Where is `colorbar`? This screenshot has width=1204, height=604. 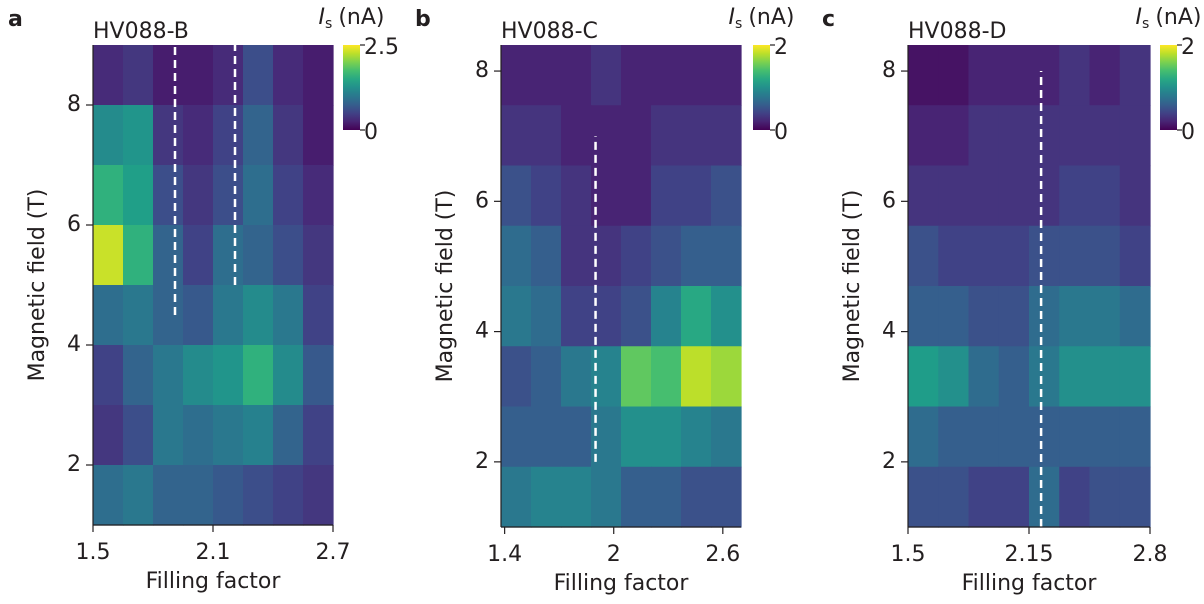
colorbar is located at coordinates (761, 87).